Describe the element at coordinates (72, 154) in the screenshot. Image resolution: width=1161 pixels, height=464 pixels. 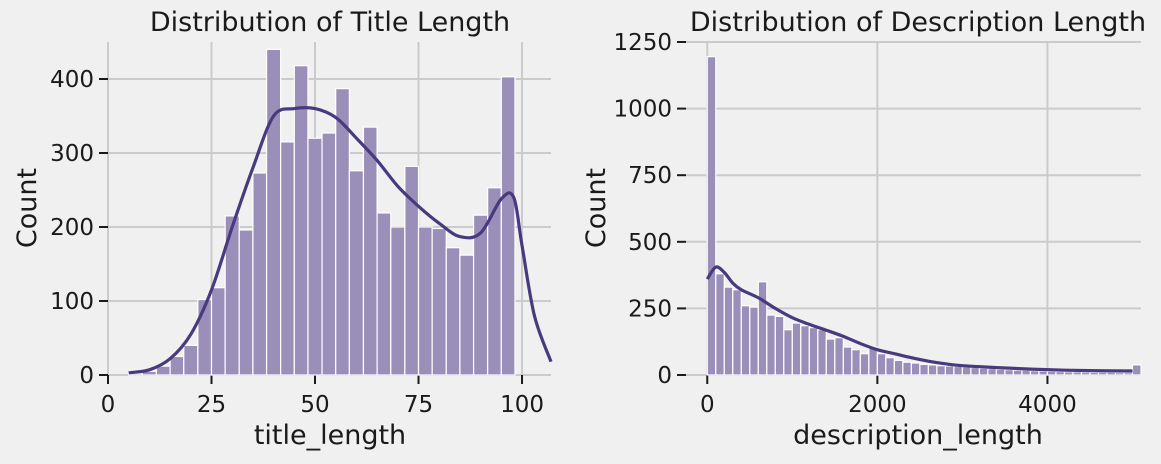
I see `y-tick-label: 300` at that location.